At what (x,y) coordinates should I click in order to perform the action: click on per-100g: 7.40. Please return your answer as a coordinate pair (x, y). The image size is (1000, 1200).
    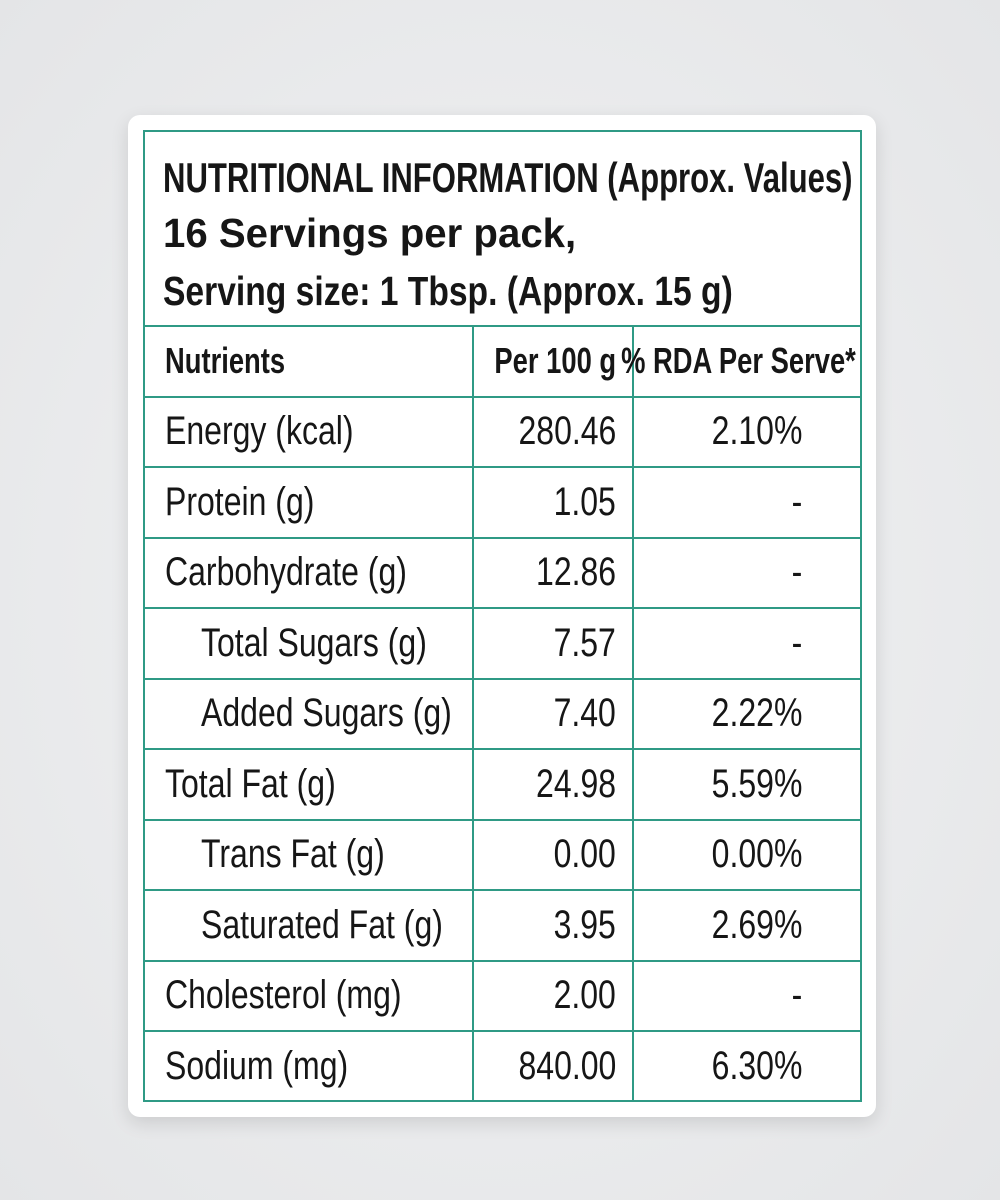
    Looking at the image, I should click on (584, 713).